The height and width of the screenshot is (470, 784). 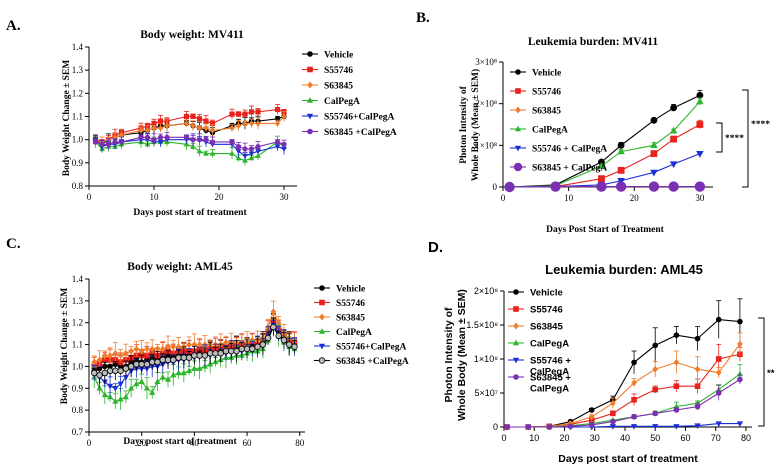 What do you see at coordinates (195, 443) in the screenshot?
I see `x-tick-label: 40` at bounding box center [195, 443].